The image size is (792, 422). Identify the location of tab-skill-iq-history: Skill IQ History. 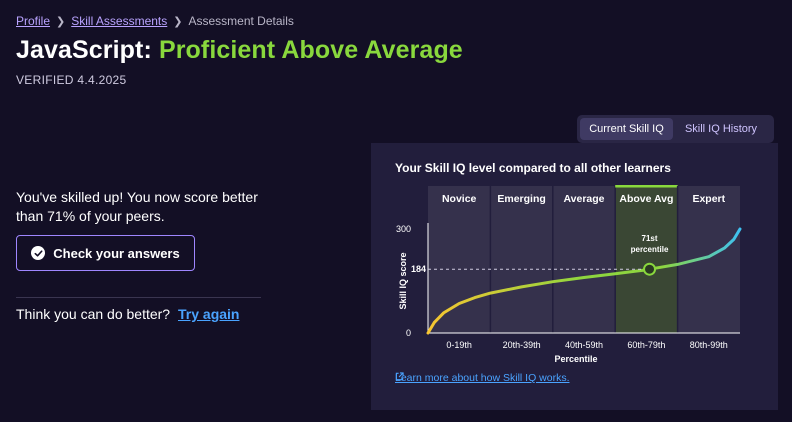
(721, 129).